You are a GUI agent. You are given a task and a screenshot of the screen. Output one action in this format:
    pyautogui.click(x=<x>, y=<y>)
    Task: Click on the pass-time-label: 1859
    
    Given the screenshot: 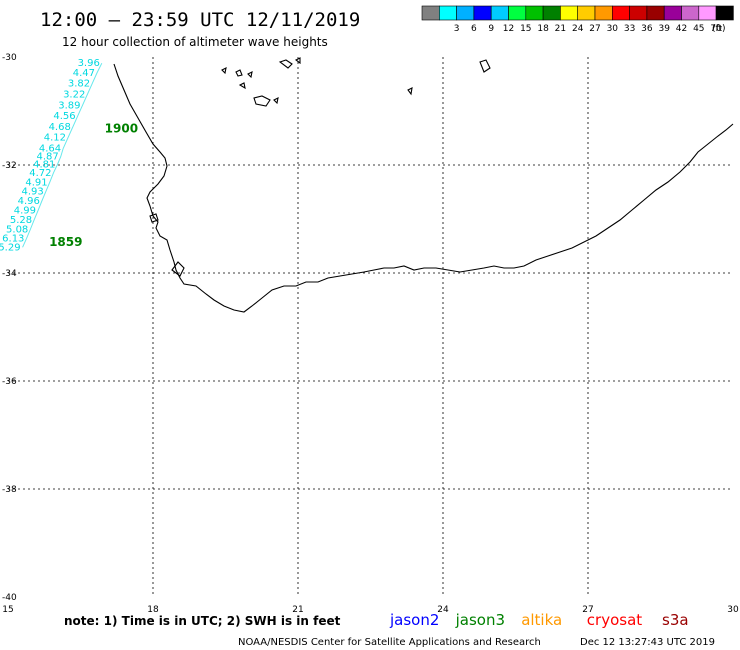 What is the action you would take?
    pyautogui.click(x=65, y=242)
    